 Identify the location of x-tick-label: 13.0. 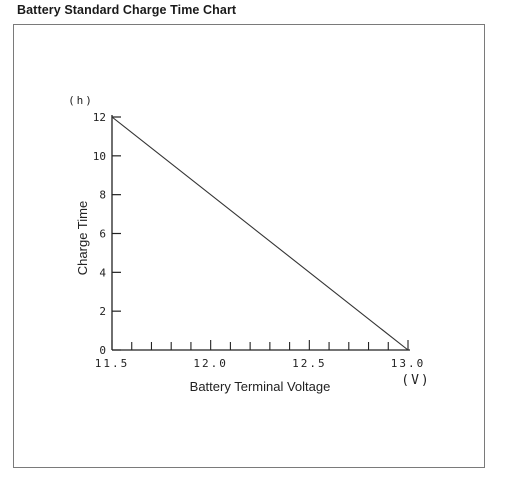
(408, 363).